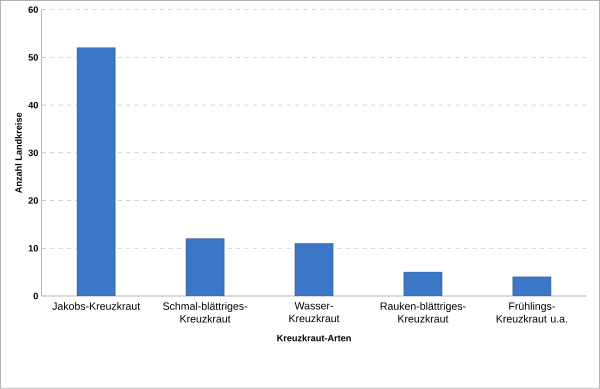 Image resolution: width=600 pixels, height=389 pixels. Describe the element at coordinates (33, 153) in the screenshot. I see `y-tick-label: 30` at that location.